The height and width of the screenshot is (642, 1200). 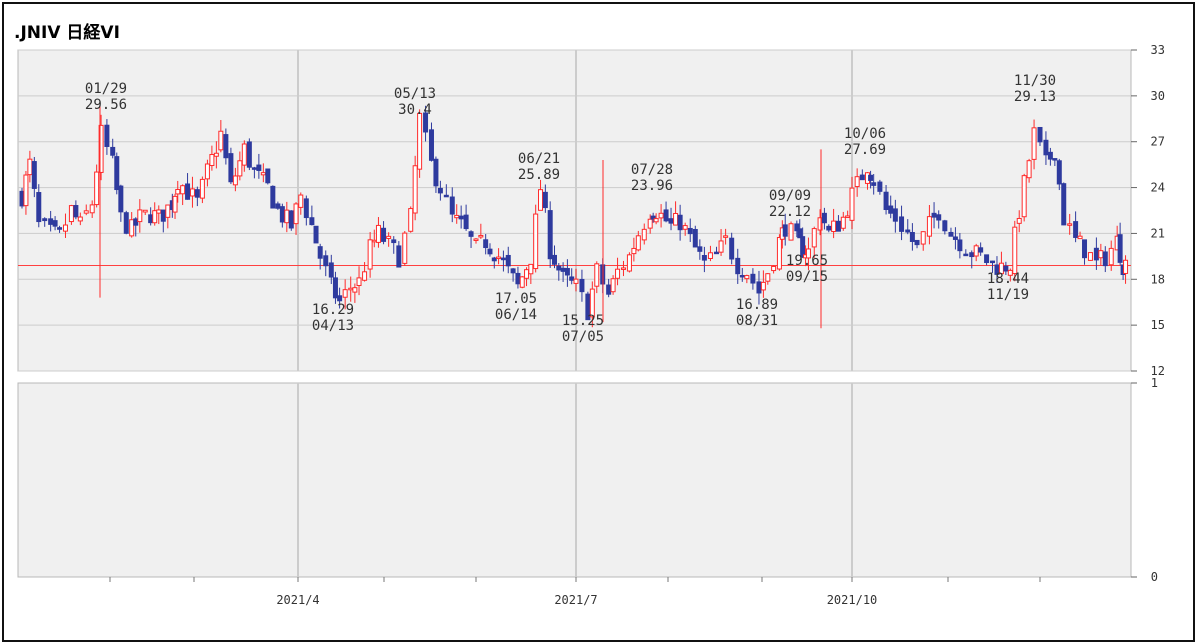 What do you see at coordinates (1035, 97) in the screenshot?
I see `annotation-label: 29.13` at bounding box center [1035, 97].